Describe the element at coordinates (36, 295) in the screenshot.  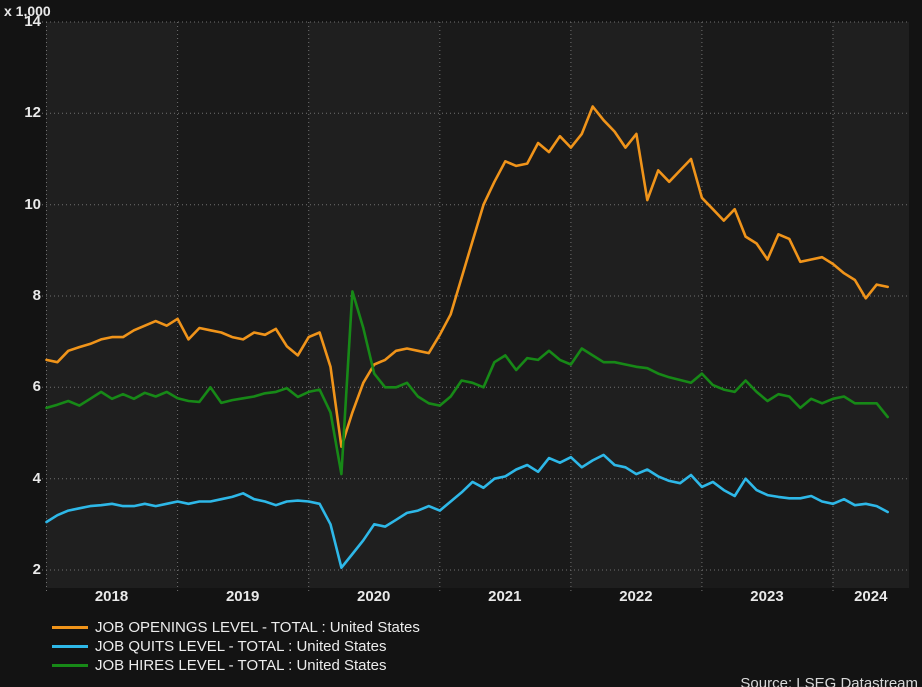
I see `y-tick-label-8: 8` at that location.